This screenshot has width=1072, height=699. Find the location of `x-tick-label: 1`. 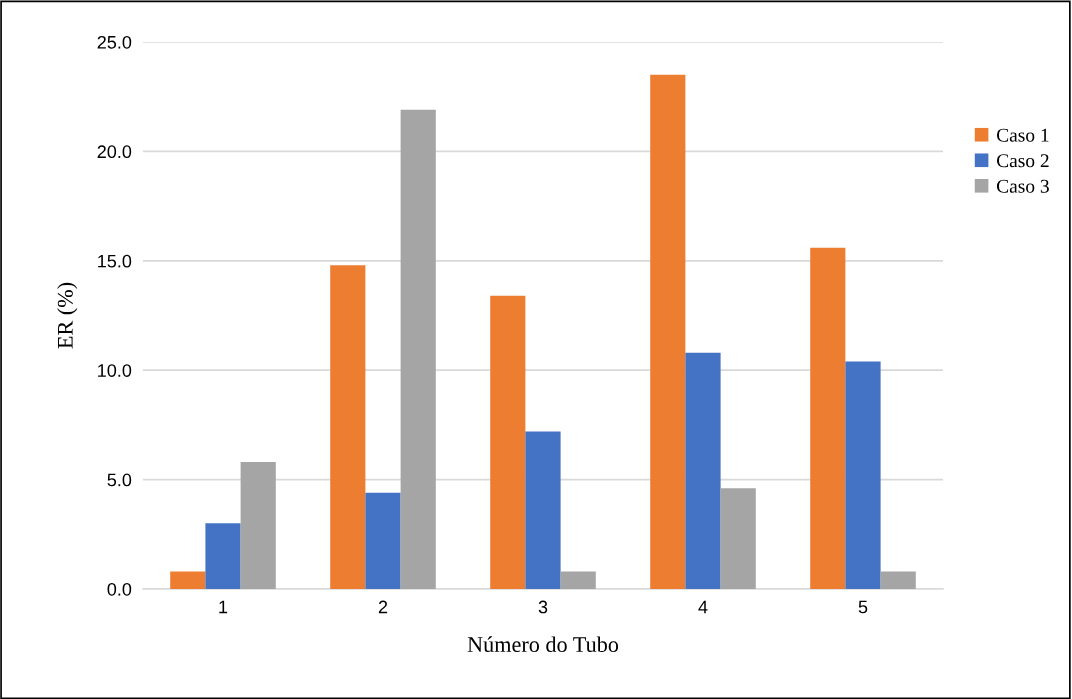

x-tick-label: 1 is located at coordinates (223, 607).